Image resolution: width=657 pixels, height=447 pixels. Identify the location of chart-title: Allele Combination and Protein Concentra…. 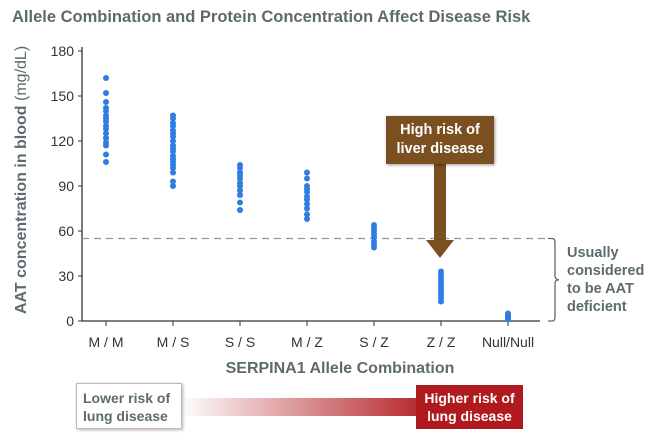
(271, 17).